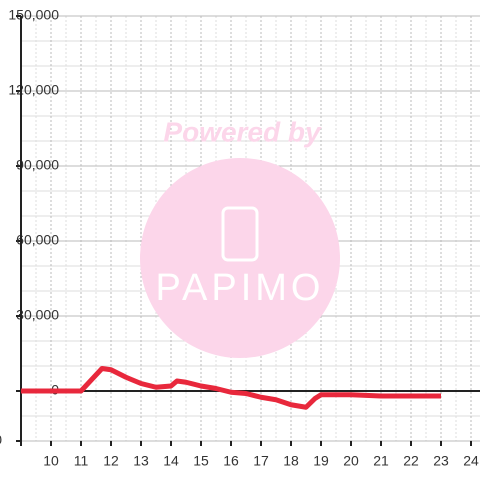 Image resolution: width=480 pixels, height=480 pixels. What do you see at coordinates (33, 15) in the screenshot?
I see `y-tick-label: 150,000` at bounding box center [33, 15].